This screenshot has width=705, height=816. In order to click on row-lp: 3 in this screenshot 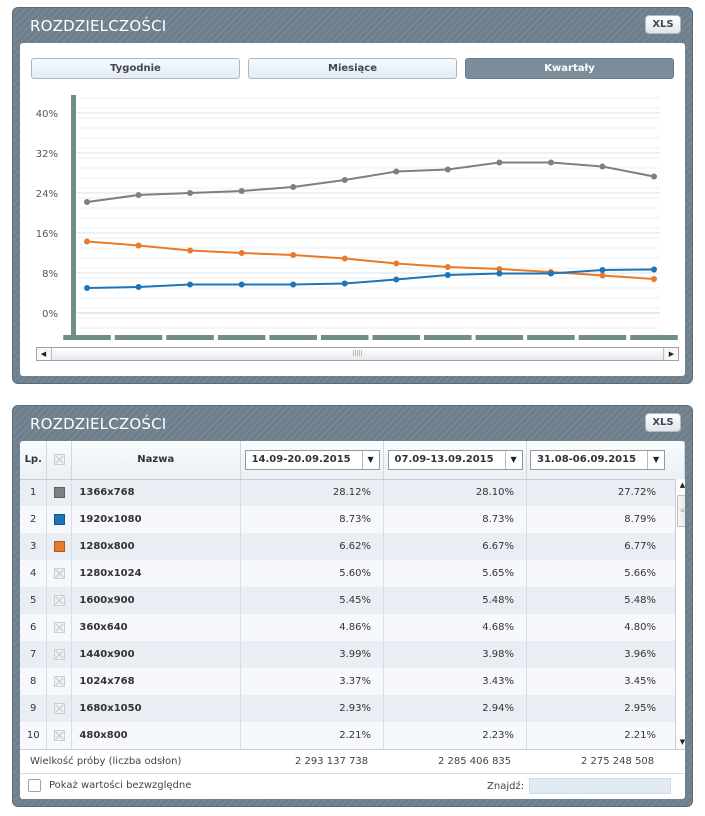, I will do `click(34, 546)`.